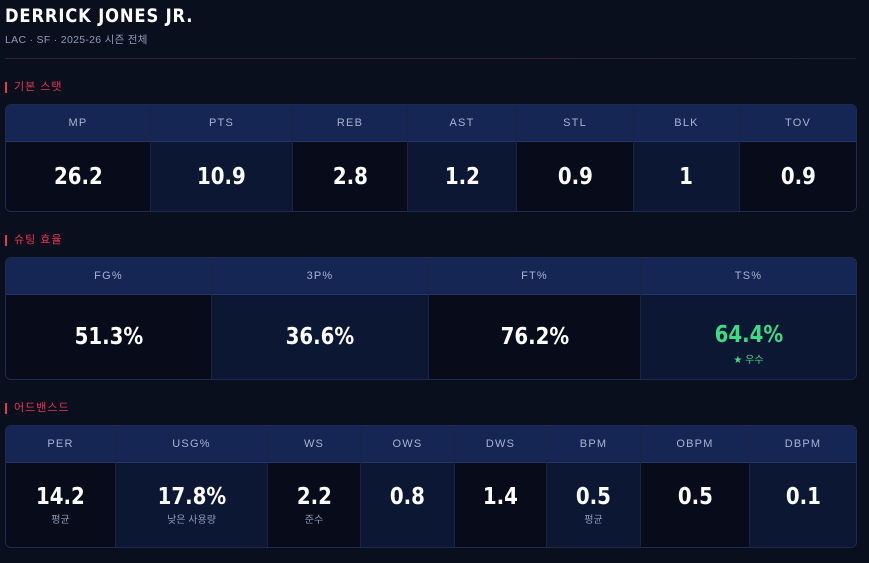  What do you see at coordinates (534, 337) in the screenshot?
I see `stat-value: 76.2%` at bounding box center [534, 337].